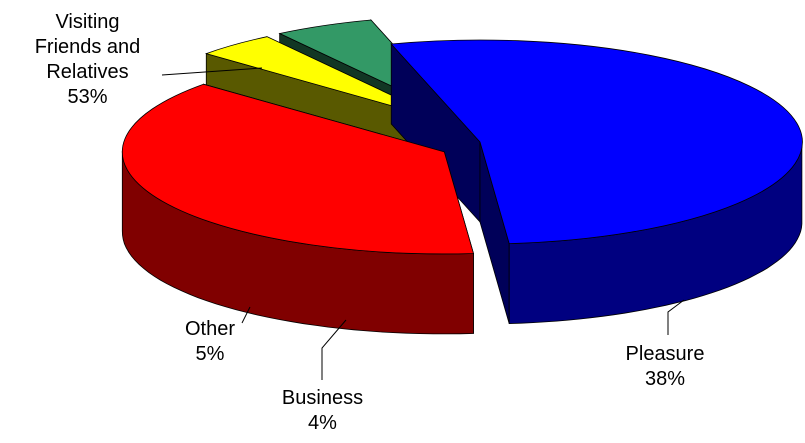 The width and height of the screenshot is (805, 443). What do you see at coordinates (210, 354) in the screenshot?
I see `label-other-percent: 5%` at bounding box center [210, 354].